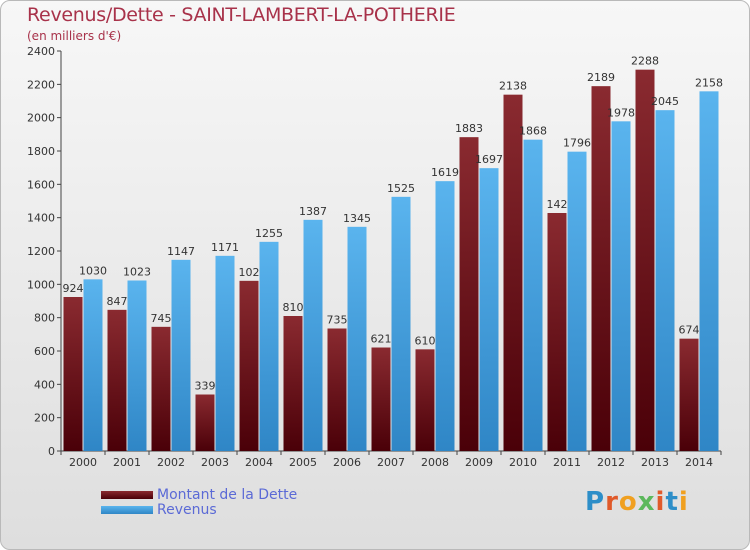  I want to click on x-tick-label: 2001, so click(127, 462).